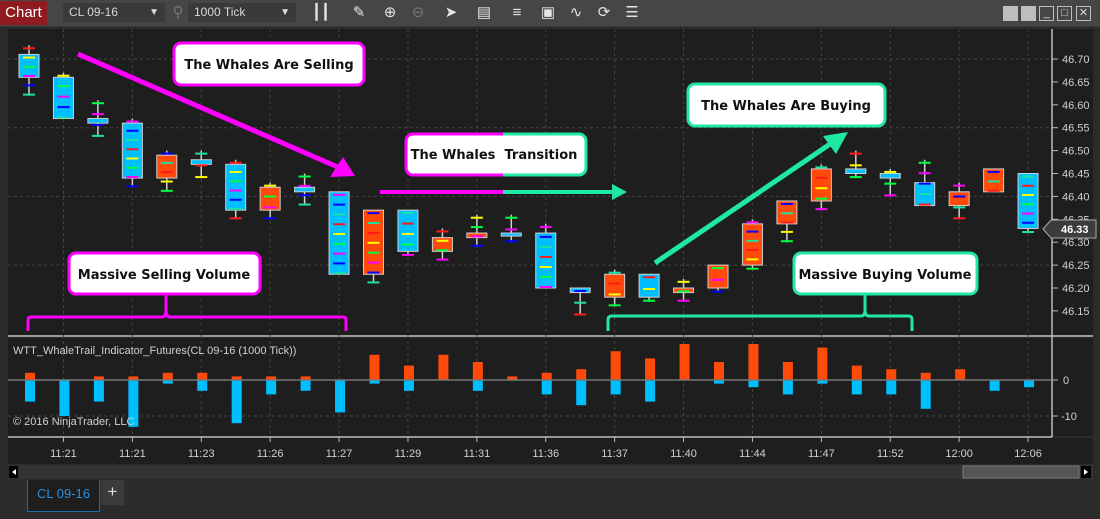  Describe the element at coordinates (745, 201) in the screenshot. I see `buying-arrow` at that location.